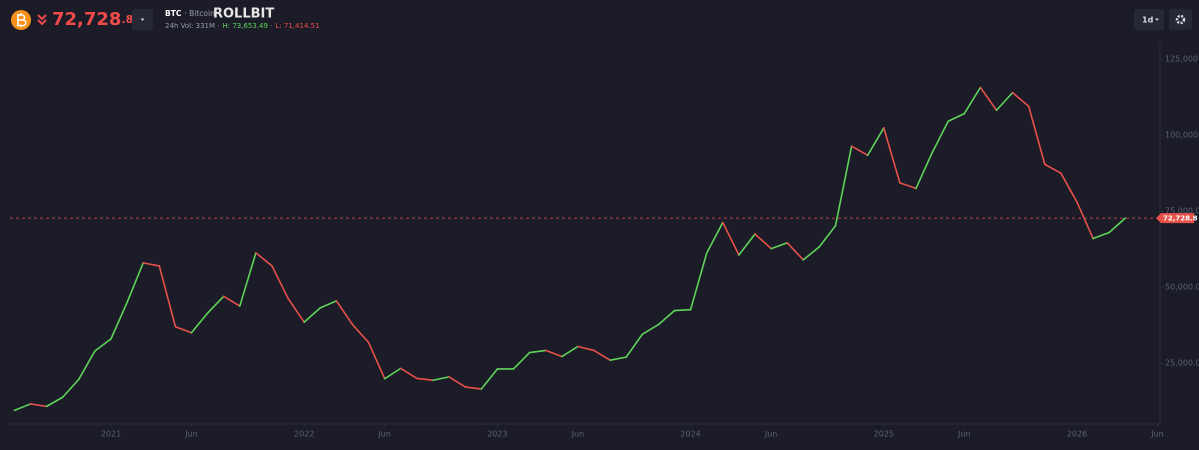 This screenshot has width=1199, height=450. Describe the element at coordinates (1157, 19) in the screenshot. I see `interval-caret` at that location.